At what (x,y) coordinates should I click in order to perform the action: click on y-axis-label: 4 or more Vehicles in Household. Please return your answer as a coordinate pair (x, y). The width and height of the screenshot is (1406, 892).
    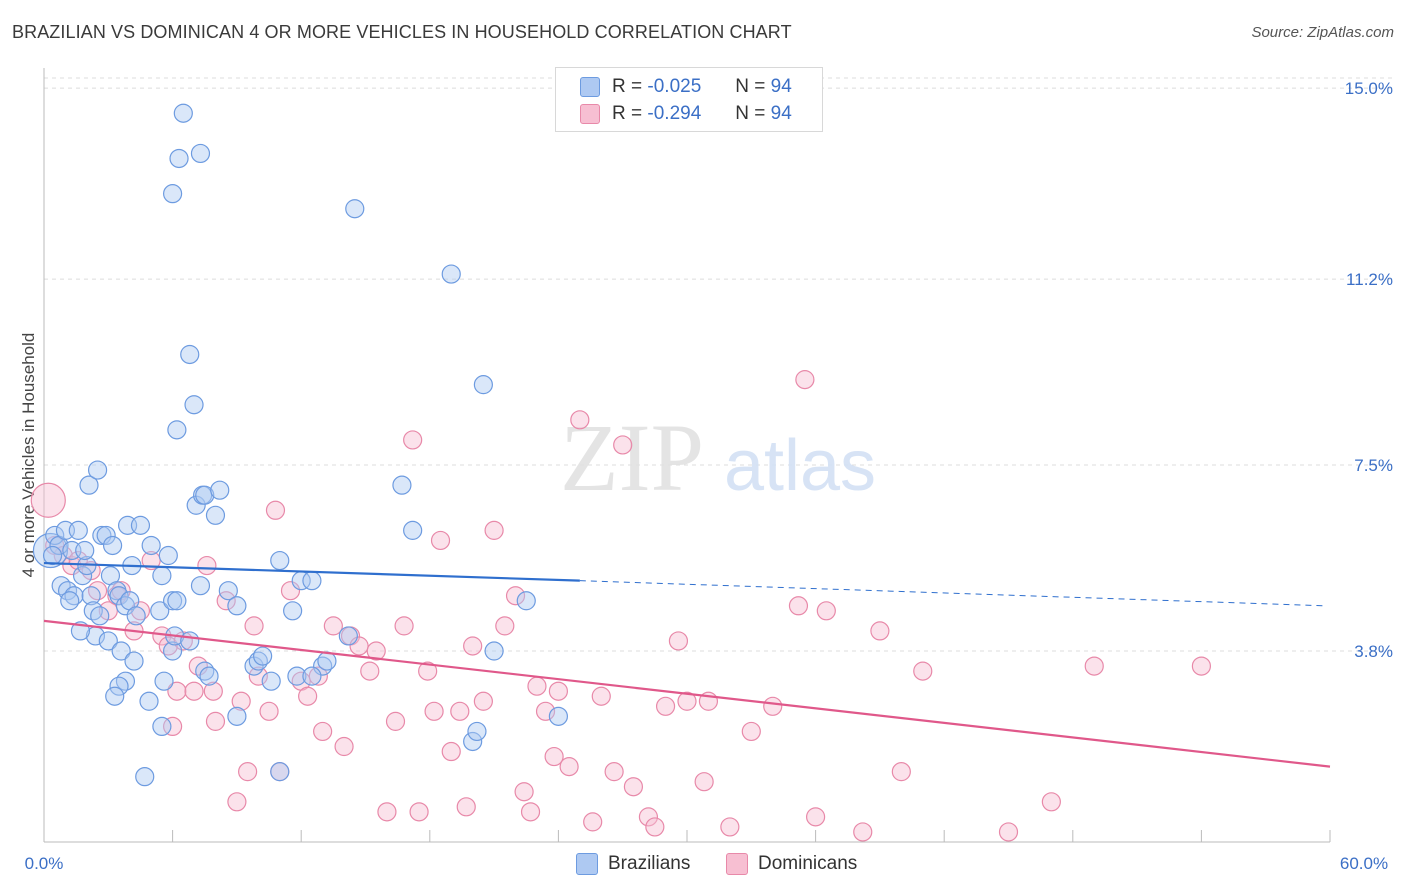
    Looking at the image, I should click on (28, 455).